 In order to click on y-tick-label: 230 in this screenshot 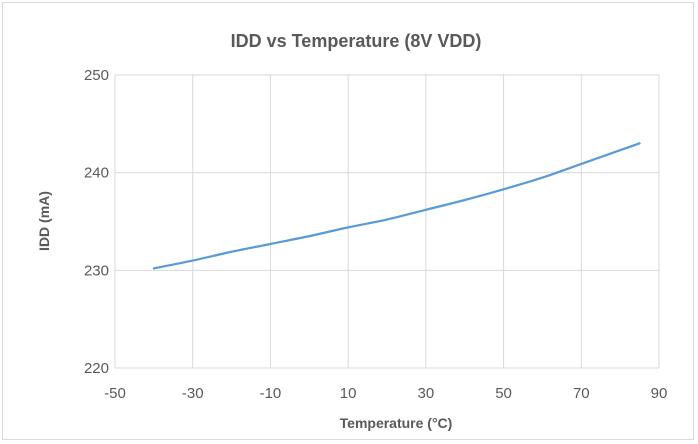, I will do `click(96, 270)`.